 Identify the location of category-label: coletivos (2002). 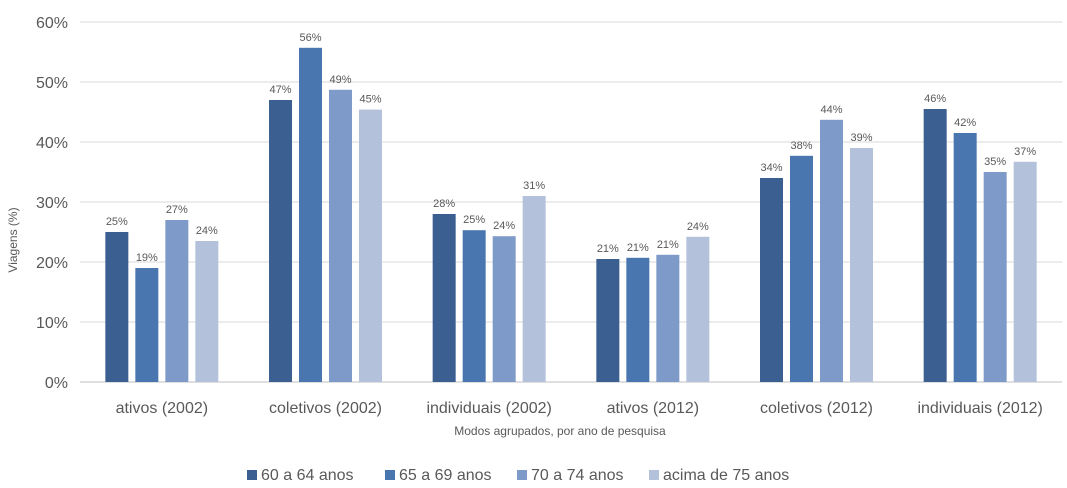
(325, 408).